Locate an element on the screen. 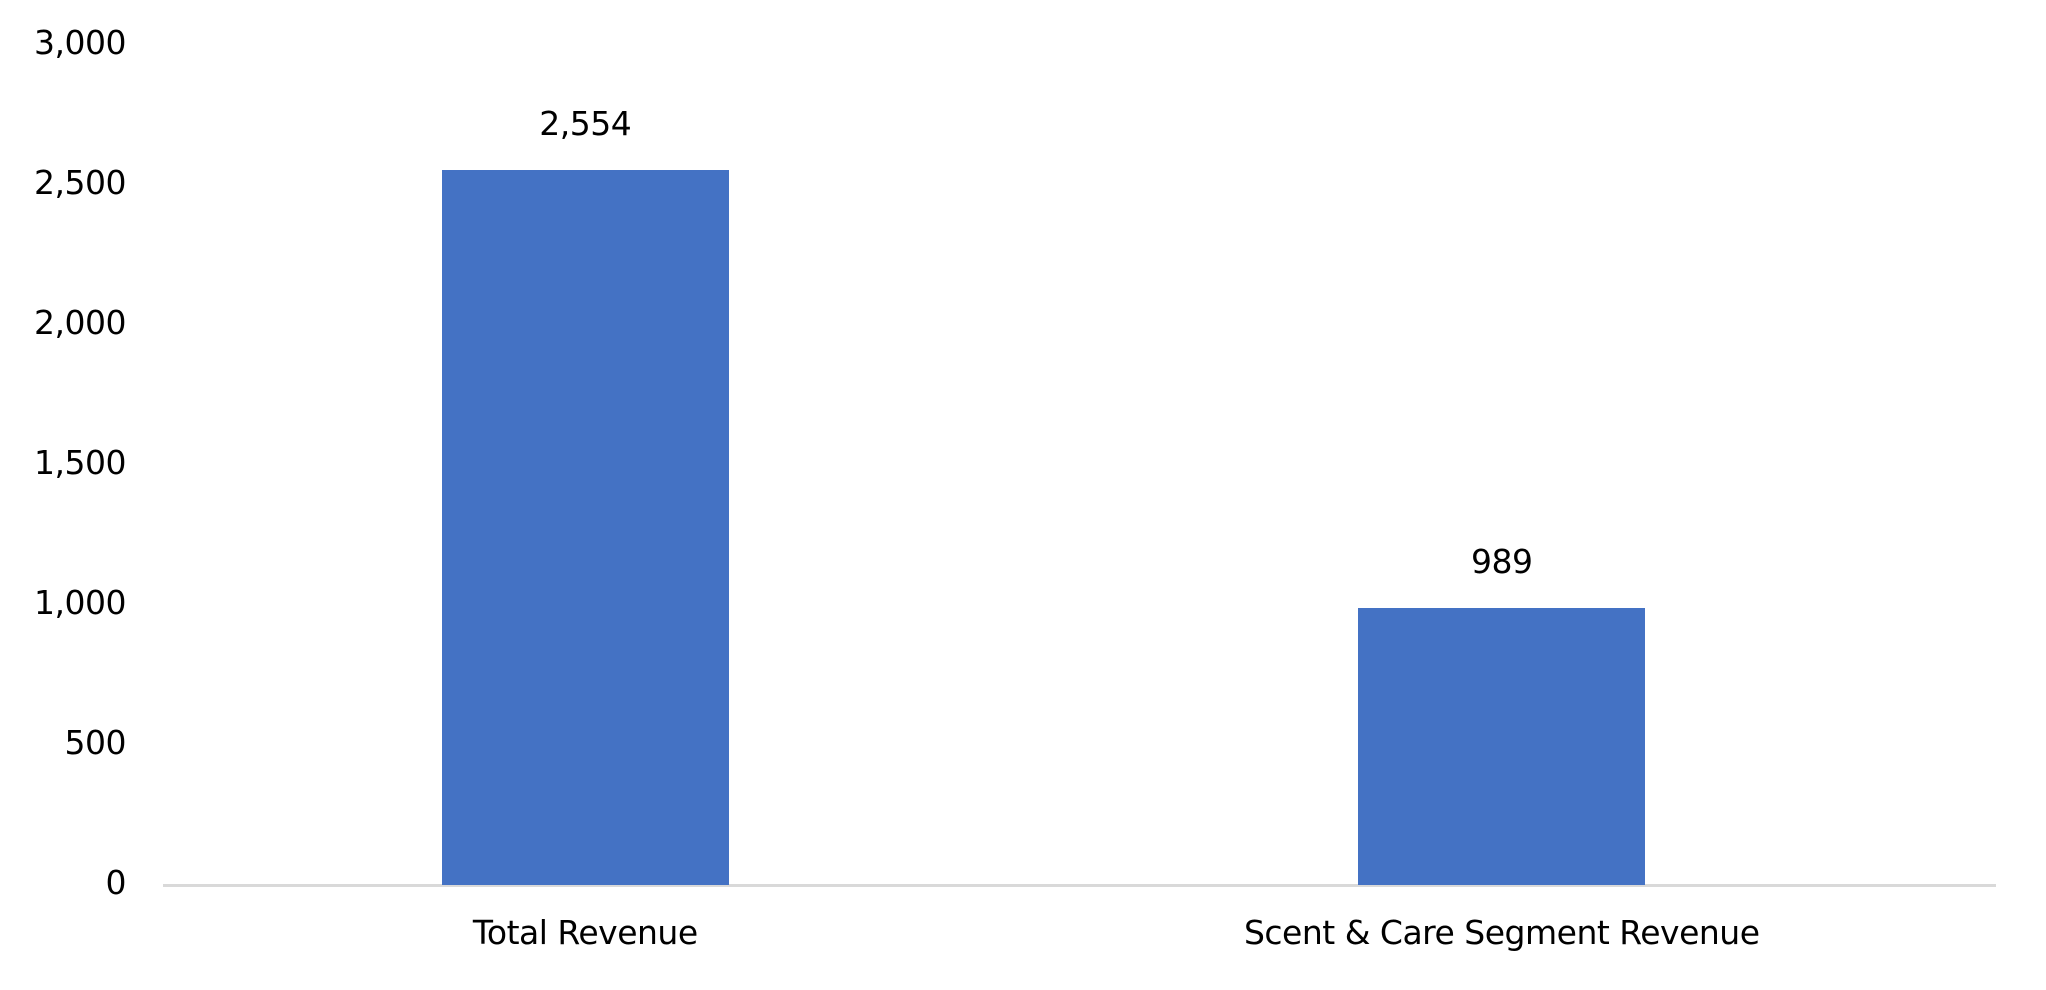  y-tick-label: 2,500 is located at coordinates (80, 182).